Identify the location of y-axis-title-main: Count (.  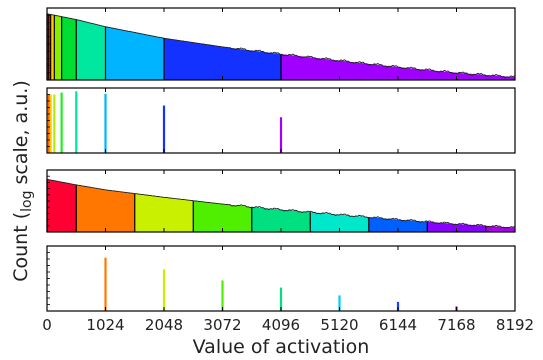
(21, 247).